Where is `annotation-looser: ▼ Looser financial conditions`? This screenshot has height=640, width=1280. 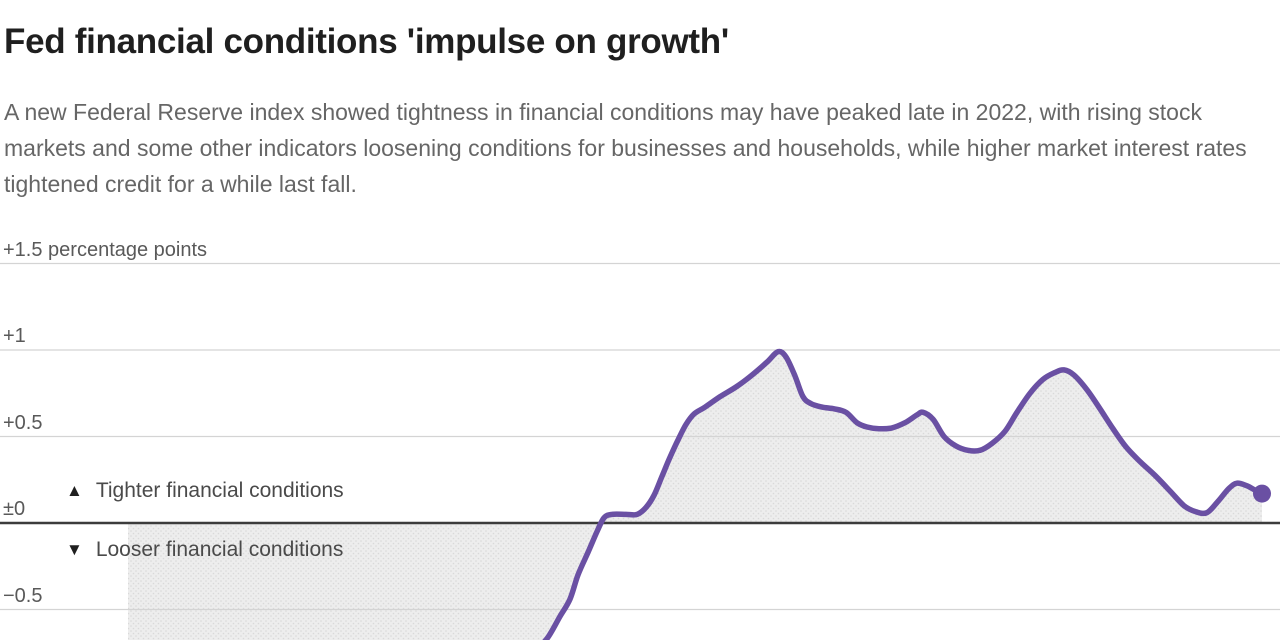
annotation-looser: ▼ Looser financial conditions is located at coordinates (204, 550).